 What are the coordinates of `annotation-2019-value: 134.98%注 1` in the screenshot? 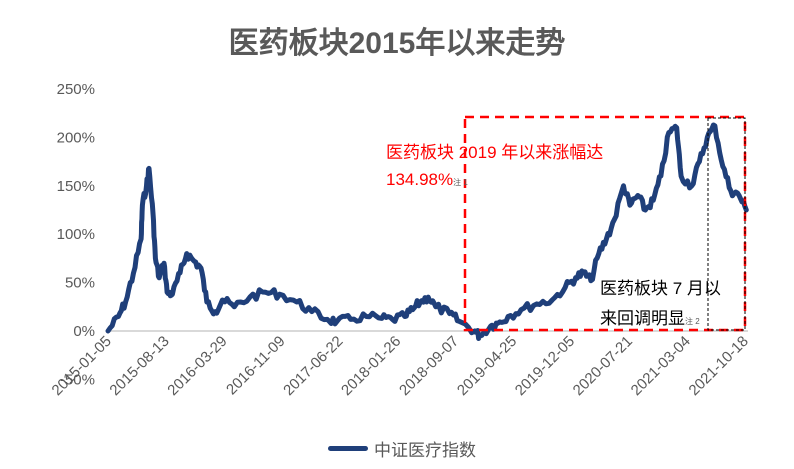 It's located at (427, 180).